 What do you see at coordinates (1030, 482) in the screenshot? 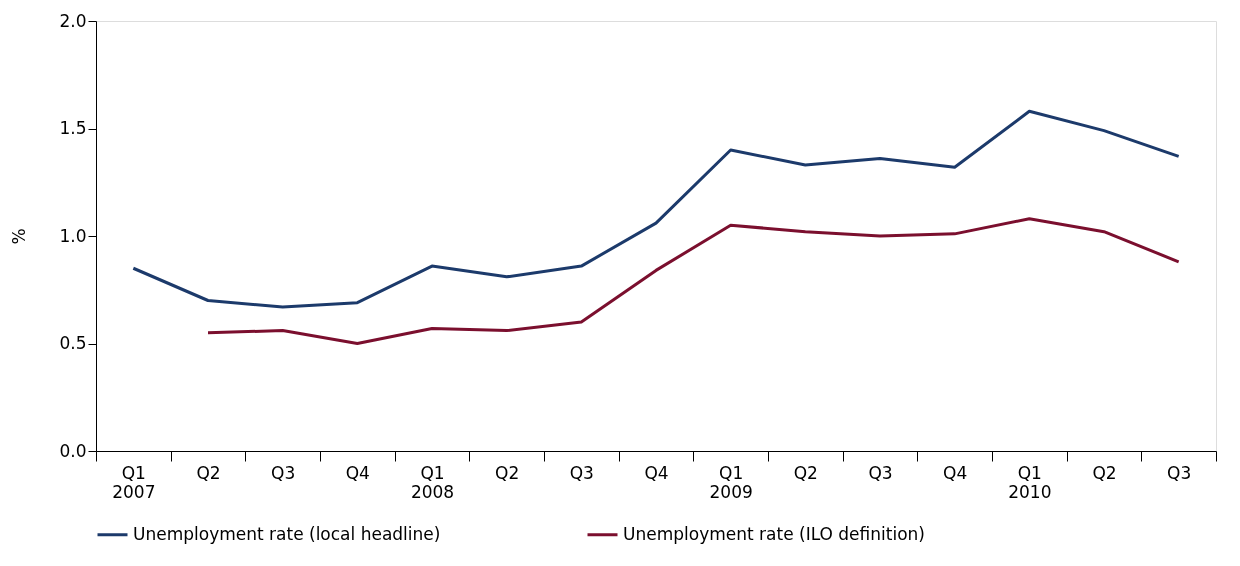
I see `x-tick-label: Q1 2010` at bounding box center [1030, 482].